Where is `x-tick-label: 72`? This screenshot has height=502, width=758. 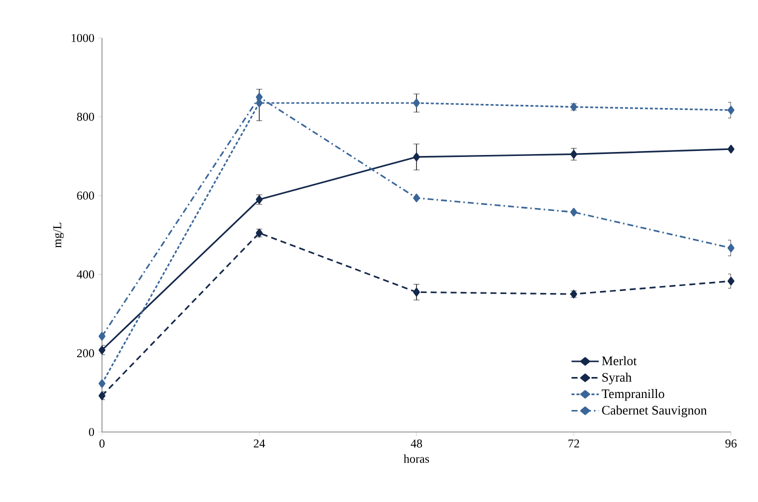
x-tick-label: 72 is located at coordinates (574, 444).